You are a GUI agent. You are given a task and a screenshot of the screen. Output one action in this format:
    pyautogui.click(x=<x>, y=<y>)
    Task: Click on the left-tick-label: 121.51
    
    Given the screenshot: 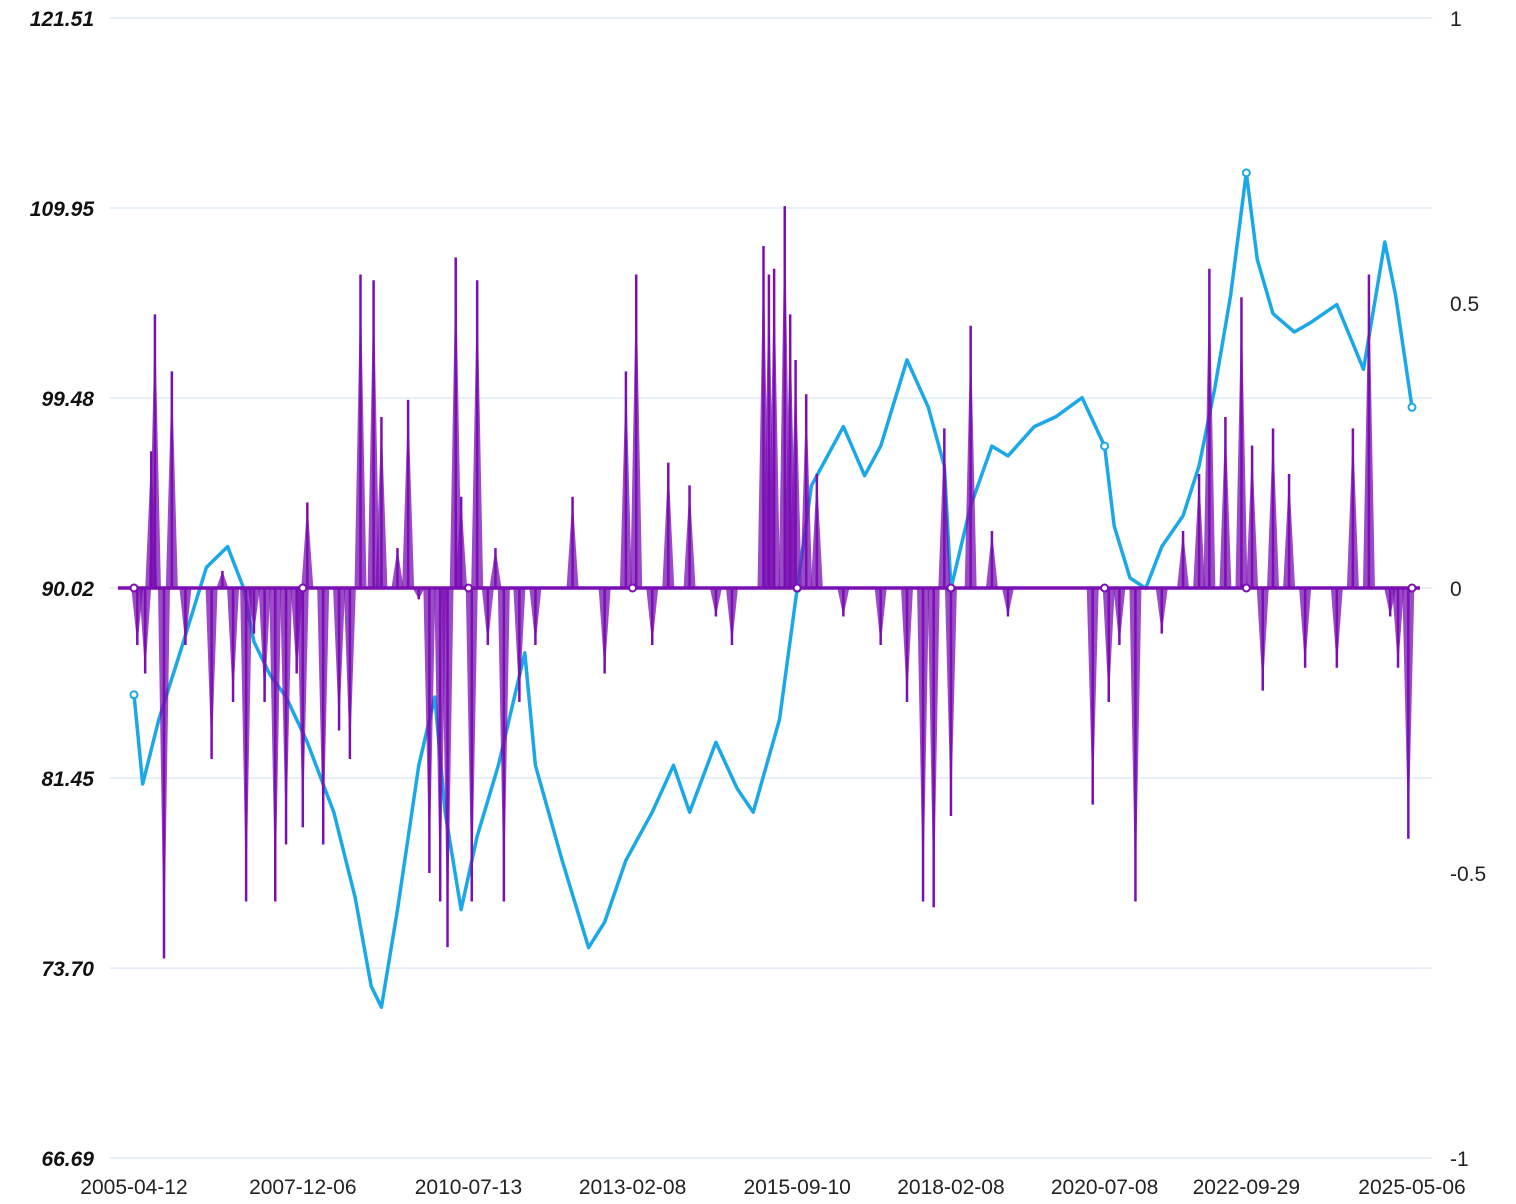 What is the action you would take?
    pyautogui.click(x=62, y=19)
    